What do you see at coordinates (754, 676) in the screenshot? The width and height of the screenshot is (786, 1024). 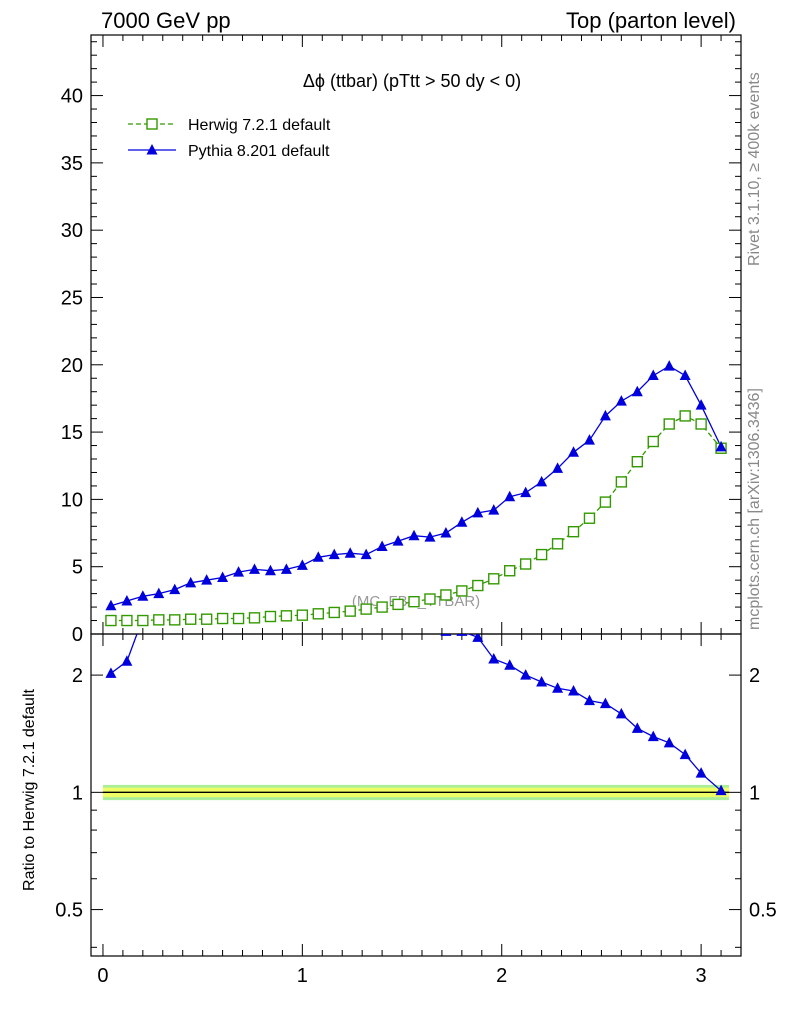 I see `ratio-y-tick-label-right: 2` at bounding box center [754, 676].